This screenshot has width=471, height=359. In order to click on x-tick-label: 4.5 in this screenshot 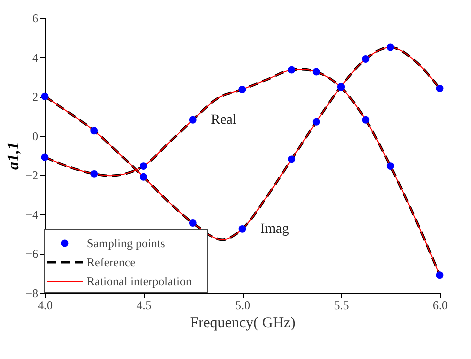, I will do `click(144, 305)`.